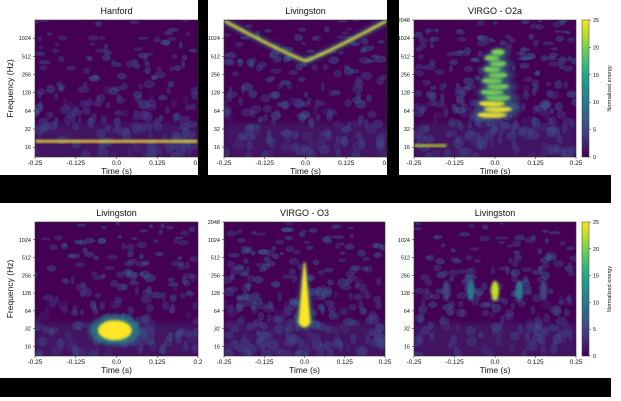 This screenshot has height=401, width=621. What do you see at coordinates (407, 347) in the screenshot?
I see `y-tick-label: 16` at bounding box center [407, 347].